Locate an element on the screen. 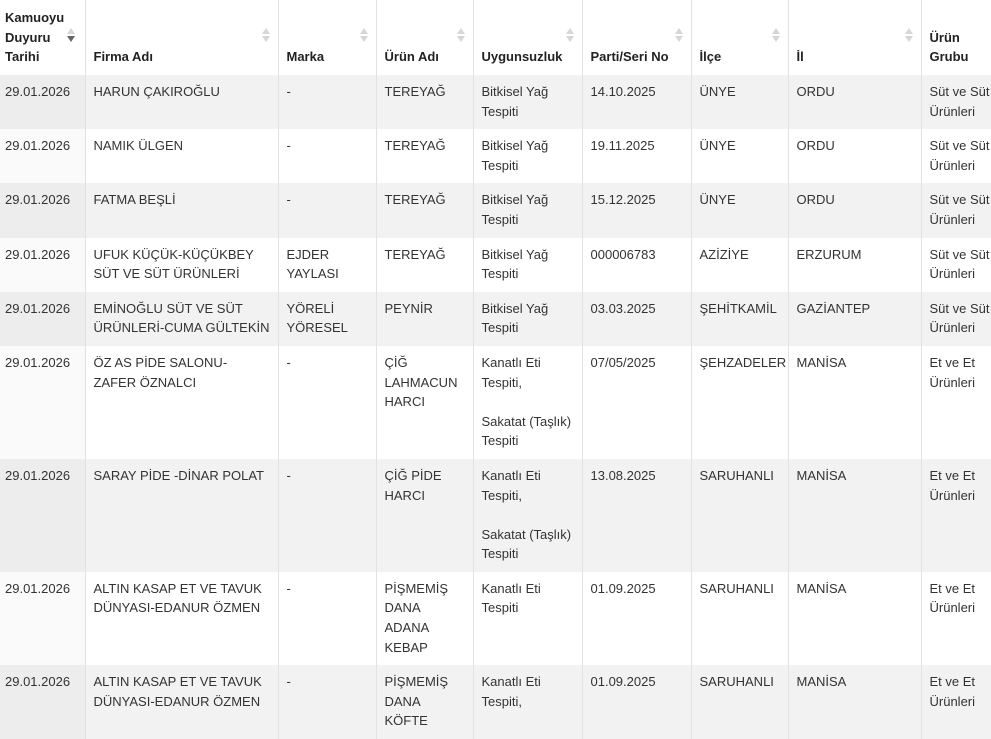 This screenshot has width=991, height=739. table-cell: PEYNİR is located at coordinates (424, 318).